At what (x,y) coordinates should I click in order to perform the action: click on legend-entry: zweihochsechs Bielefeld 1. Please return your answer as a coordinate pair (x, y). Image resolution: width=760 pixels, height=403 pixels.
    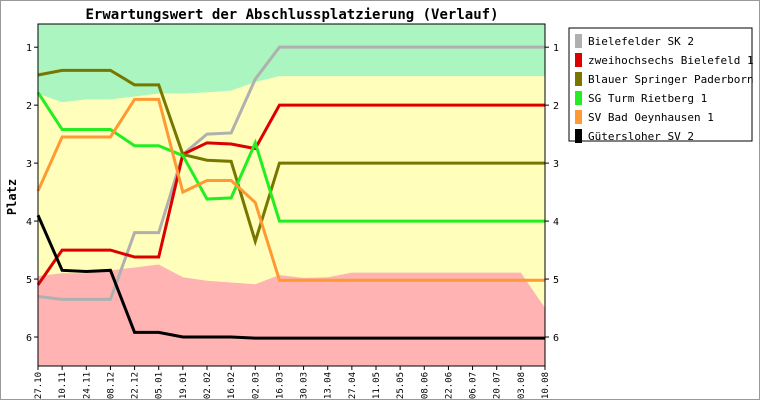
    Looking at the image, I should click on (671, 60).